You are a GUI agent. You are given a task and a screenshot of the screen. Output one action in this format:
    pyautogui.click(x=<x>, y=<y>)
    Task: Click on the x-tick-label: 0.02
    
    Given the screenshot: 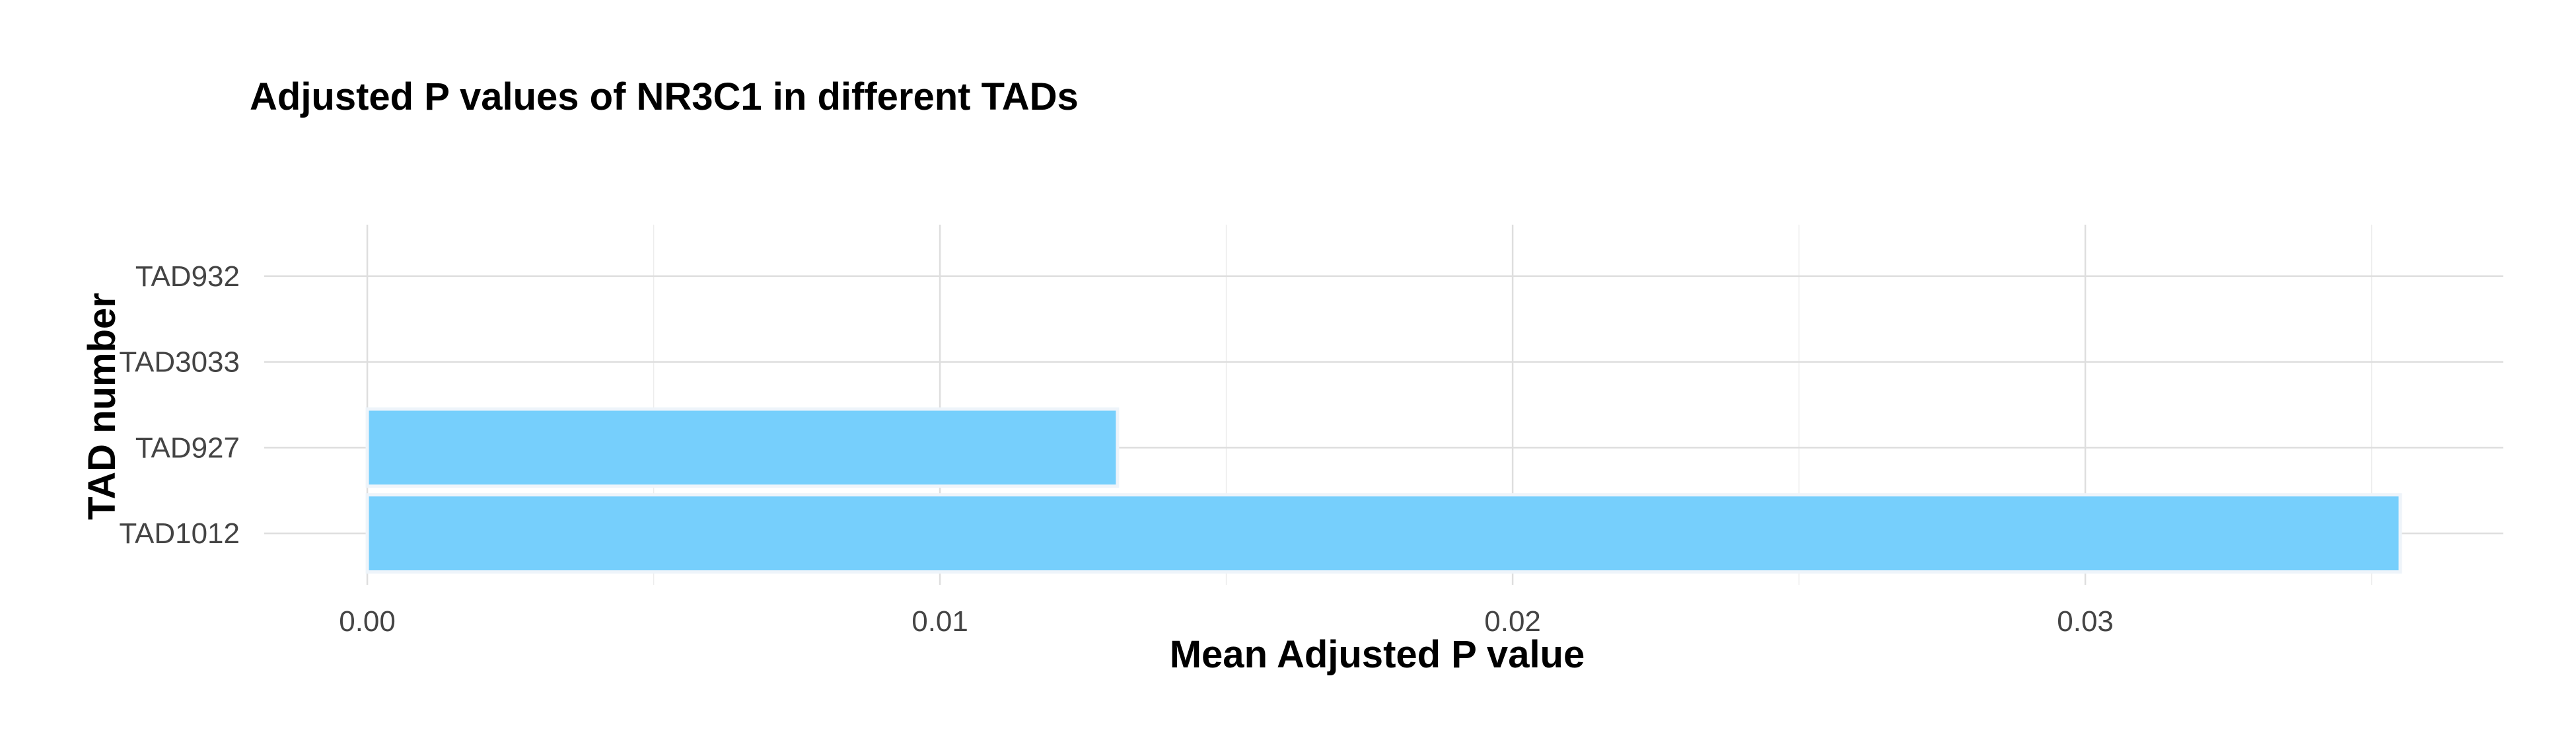 What is the action you would take?
    pyautogui.click(x=1512, y=621)
    